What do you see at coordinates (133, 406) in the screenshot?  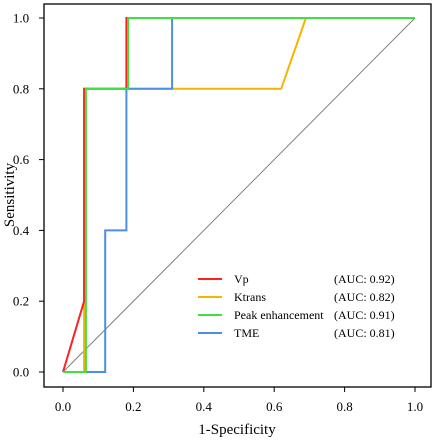 I see `x-tick-label: 0.2` at bounding box center [133, 406].